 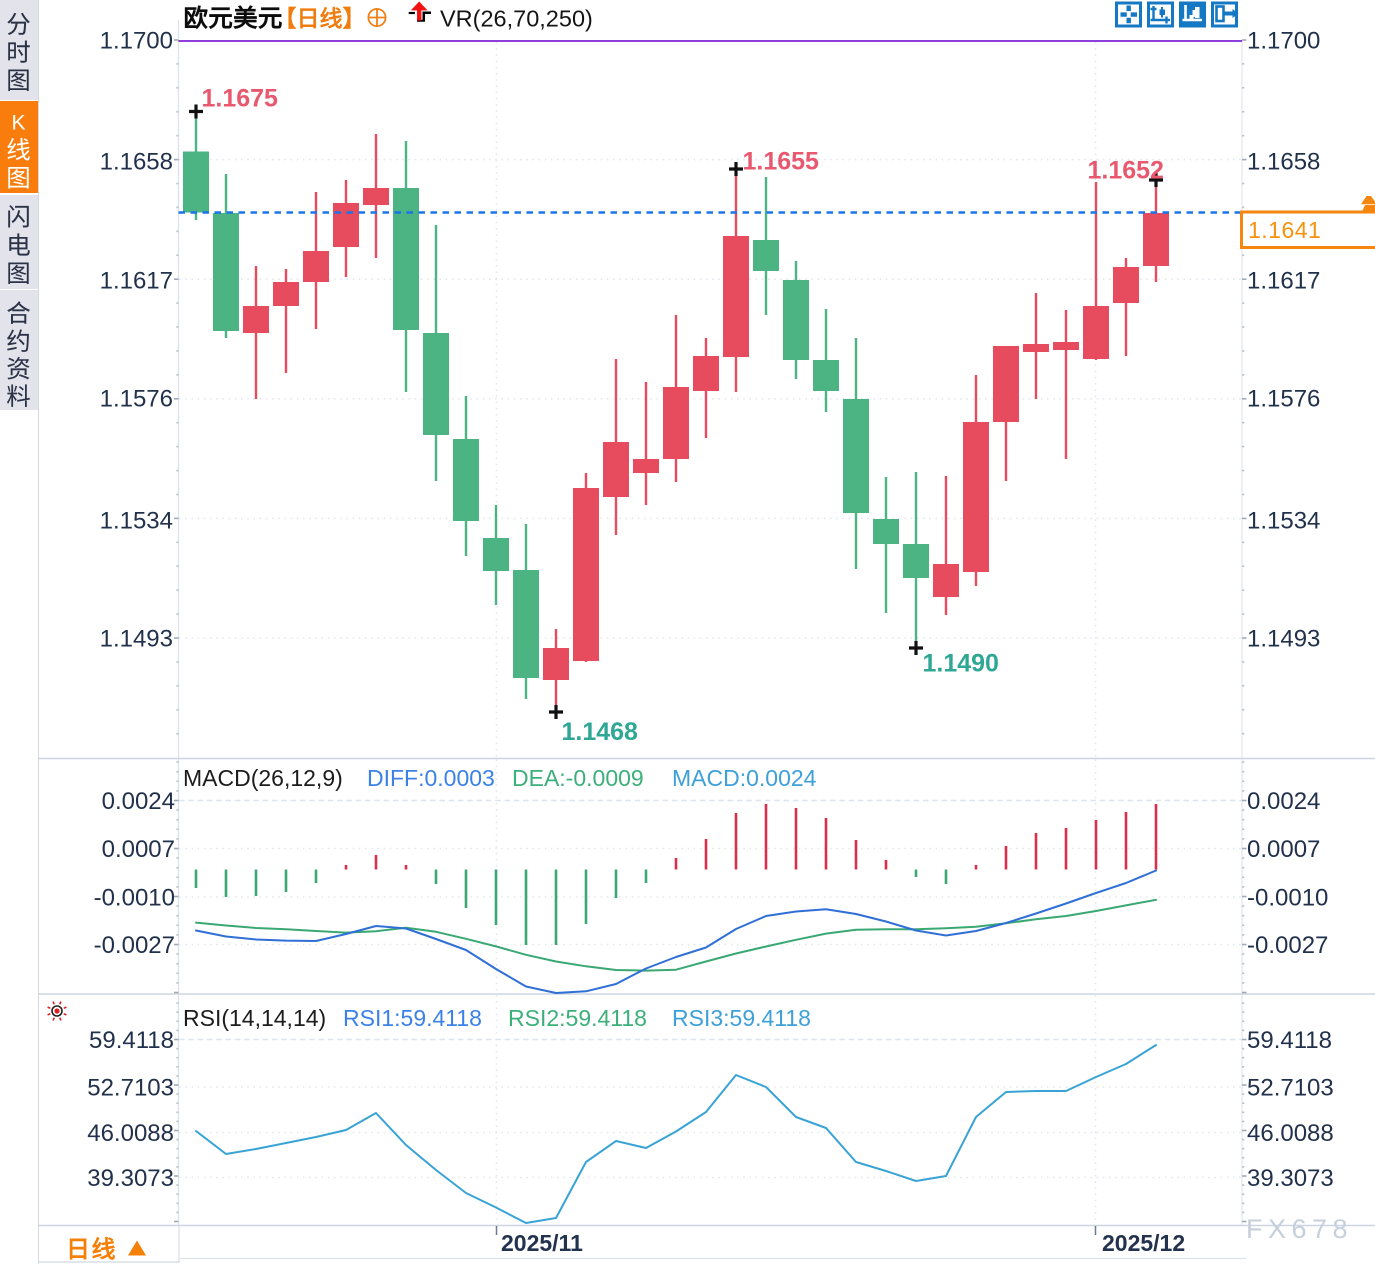 I want to click on svg-text: MACD(26,12,9), so click(x=263, y=778).